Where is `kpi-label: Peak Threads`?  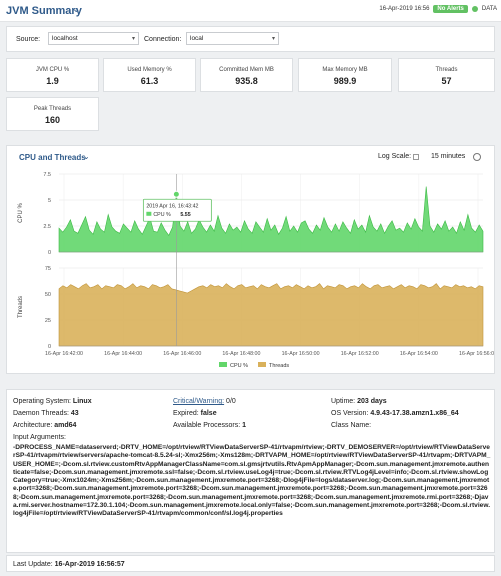
kpi-label: Peak Threads is located at coordinates (52, 109).